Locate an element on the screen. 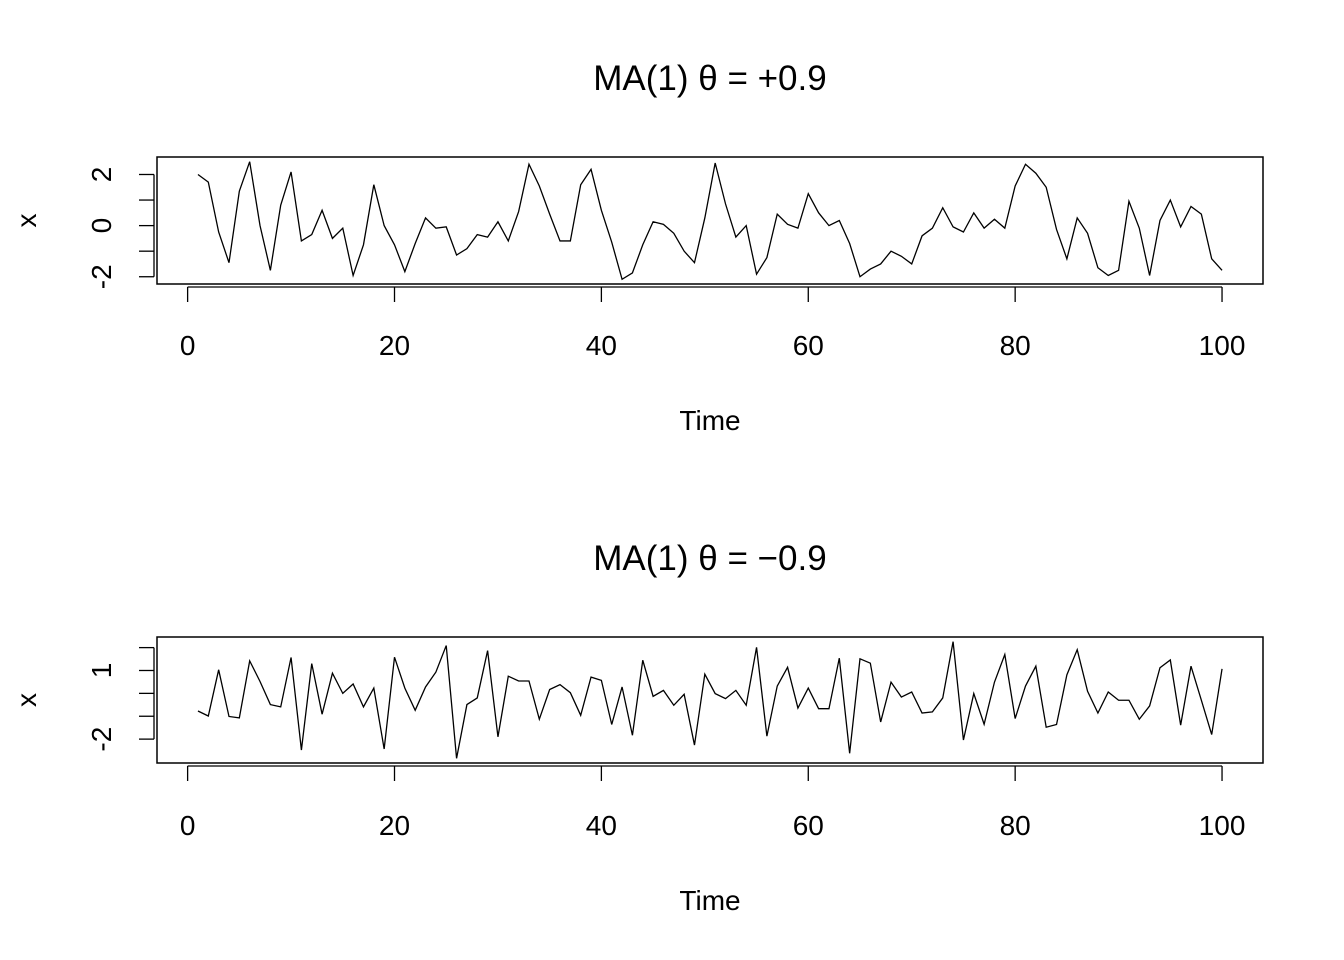  plot-title: MA(1) θ = −0.9 is located at coordinates (709, 558).